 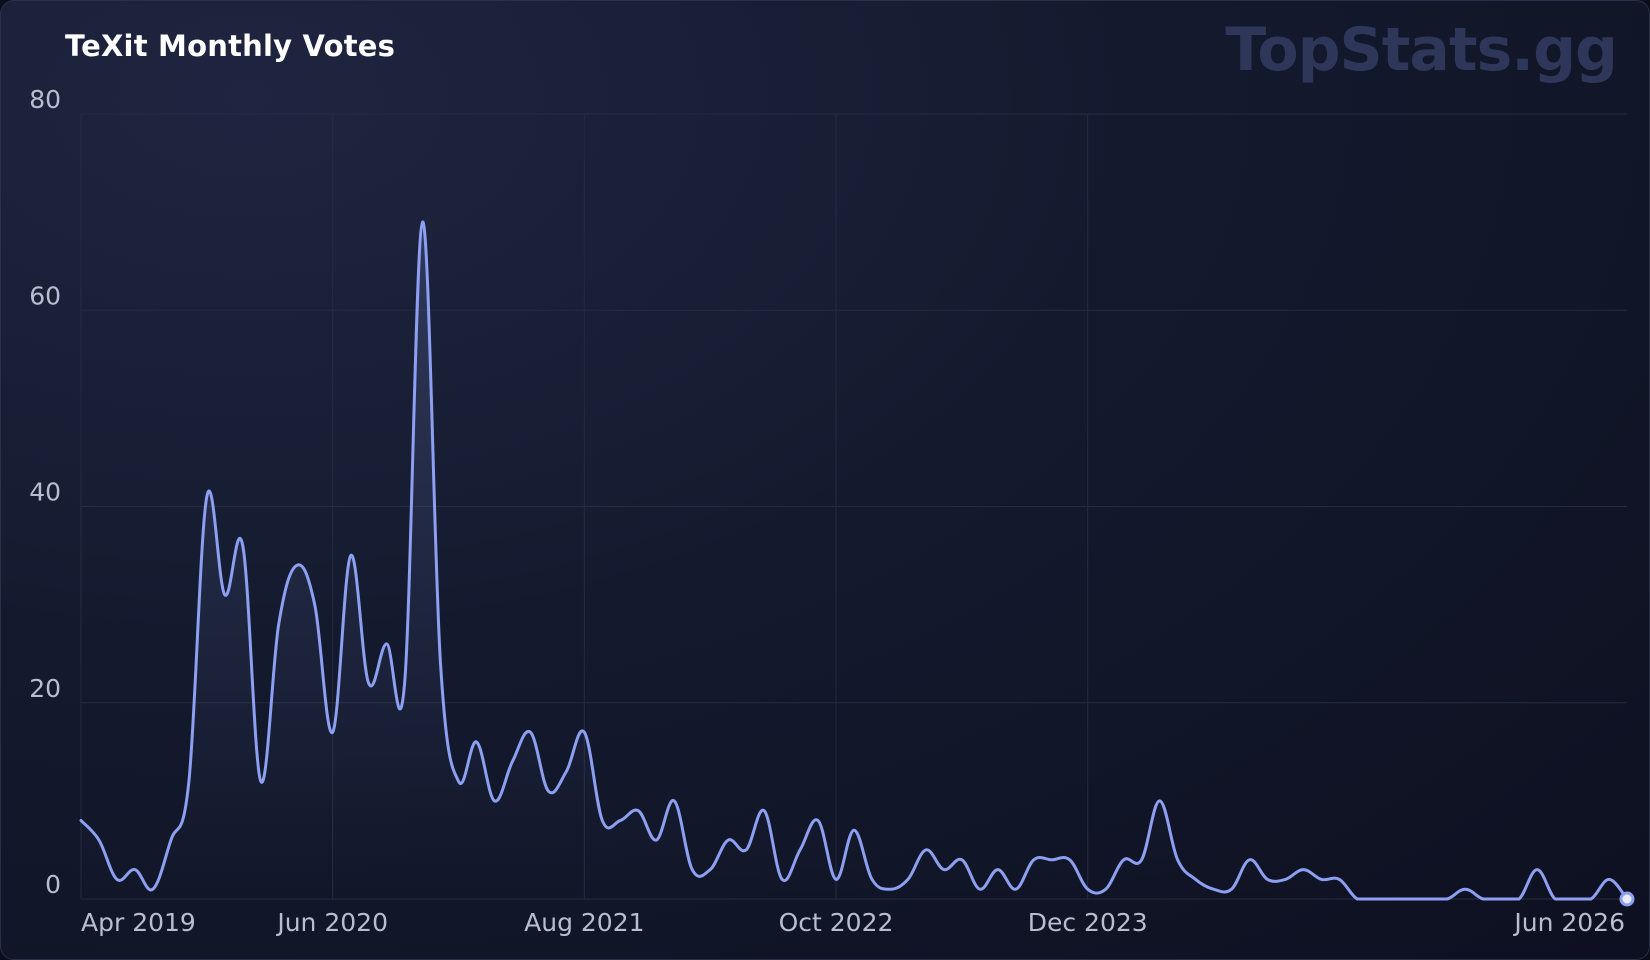 I want to click on last-point-marker, so click(x=1627, y=899).